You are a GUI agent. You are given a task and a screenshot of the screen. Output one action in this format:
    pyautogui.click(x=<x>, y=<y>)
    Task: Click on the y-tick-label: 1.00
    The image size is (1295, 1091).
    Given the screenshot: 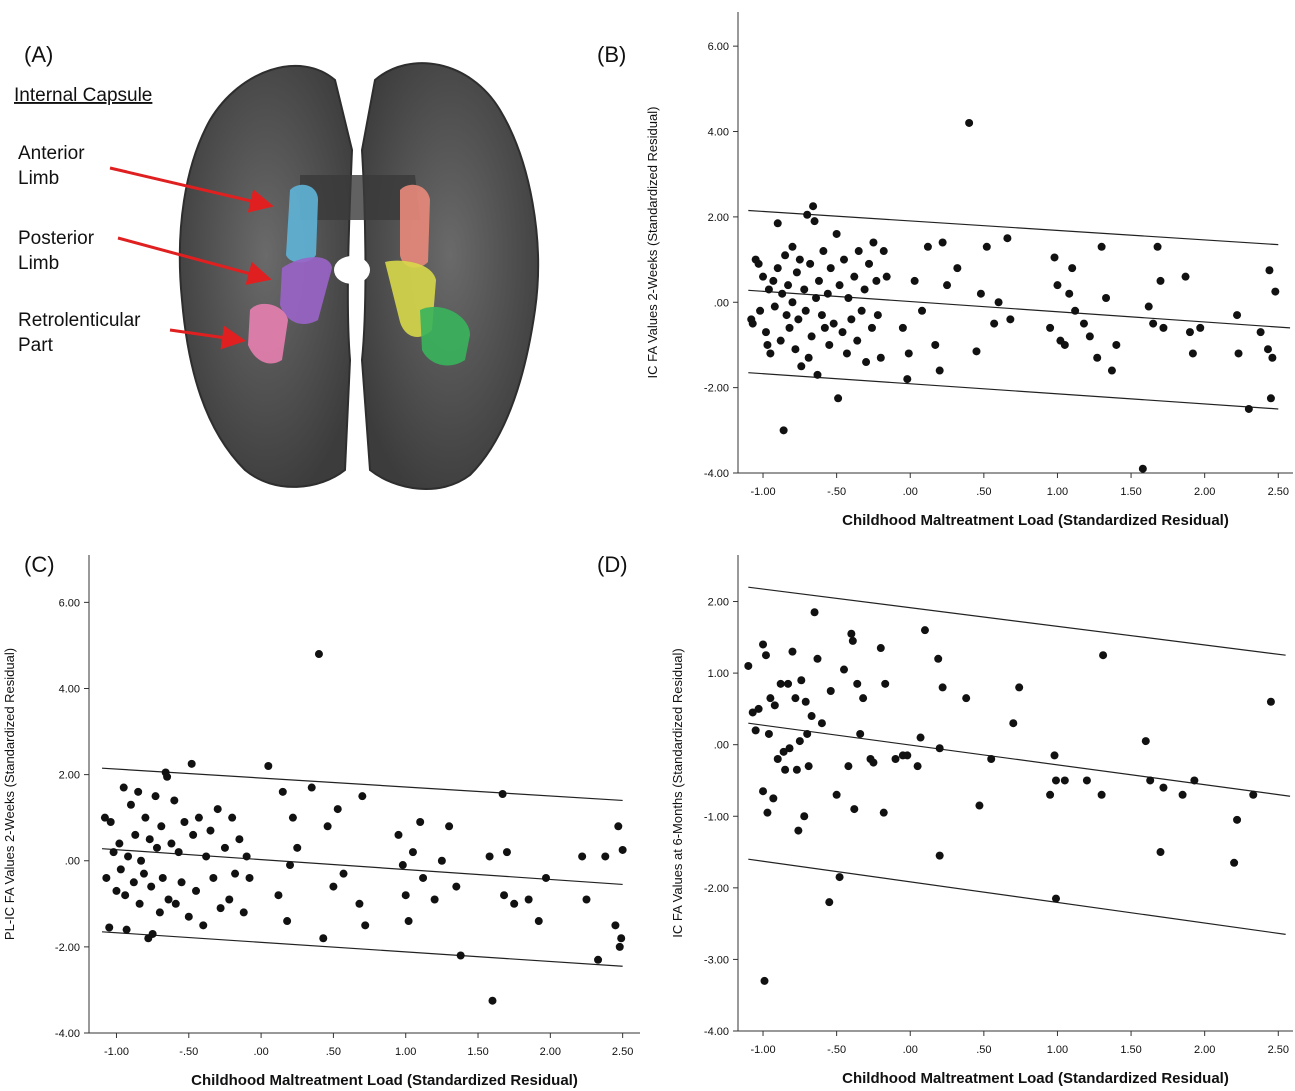 What is the action you would take?
    pyautogui.click(x=718, y=674)
    